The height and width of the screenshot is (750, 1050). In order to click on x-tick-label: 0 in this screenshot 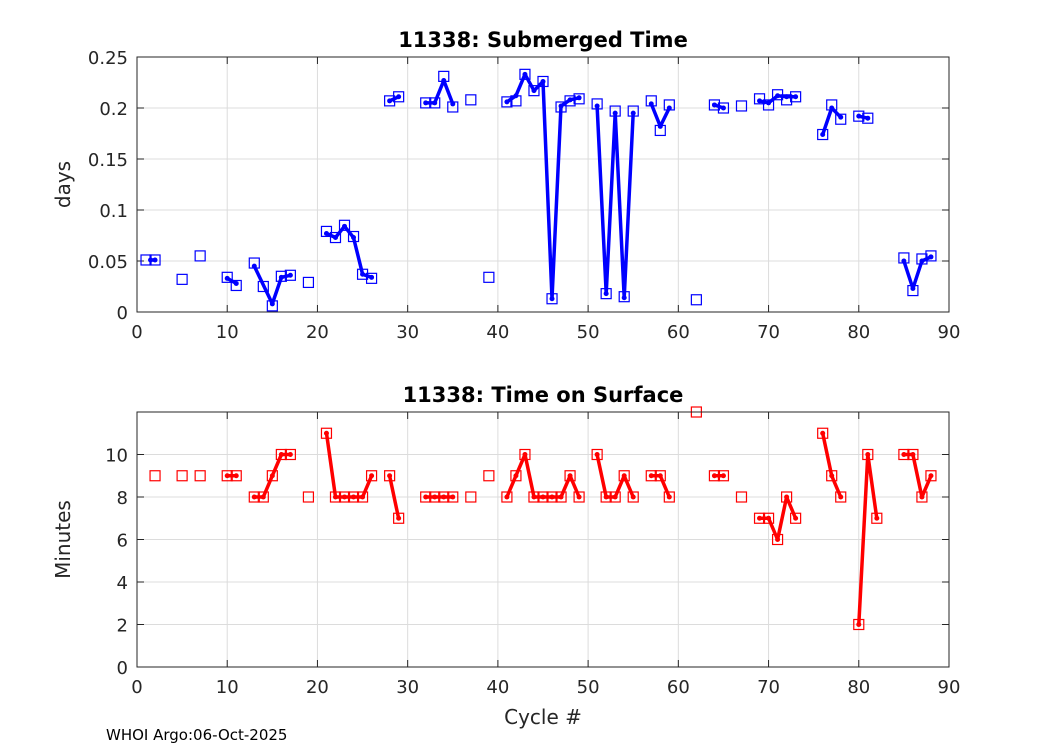, I will do `click(136, 687)`.